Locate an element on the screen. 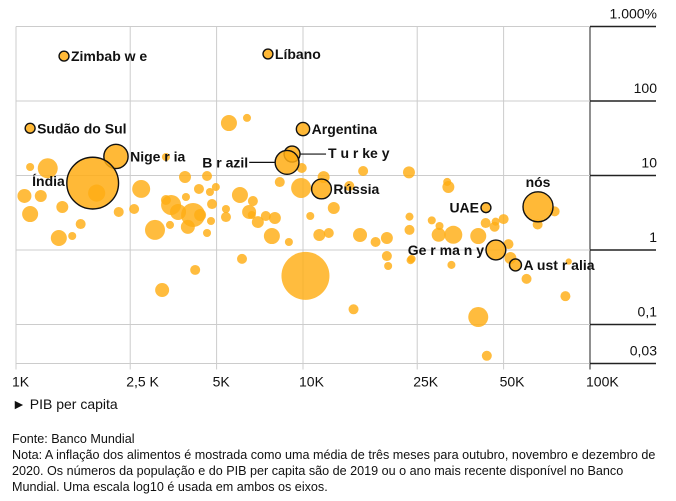  point-label: Líbano is located at coordinates (298, 54).